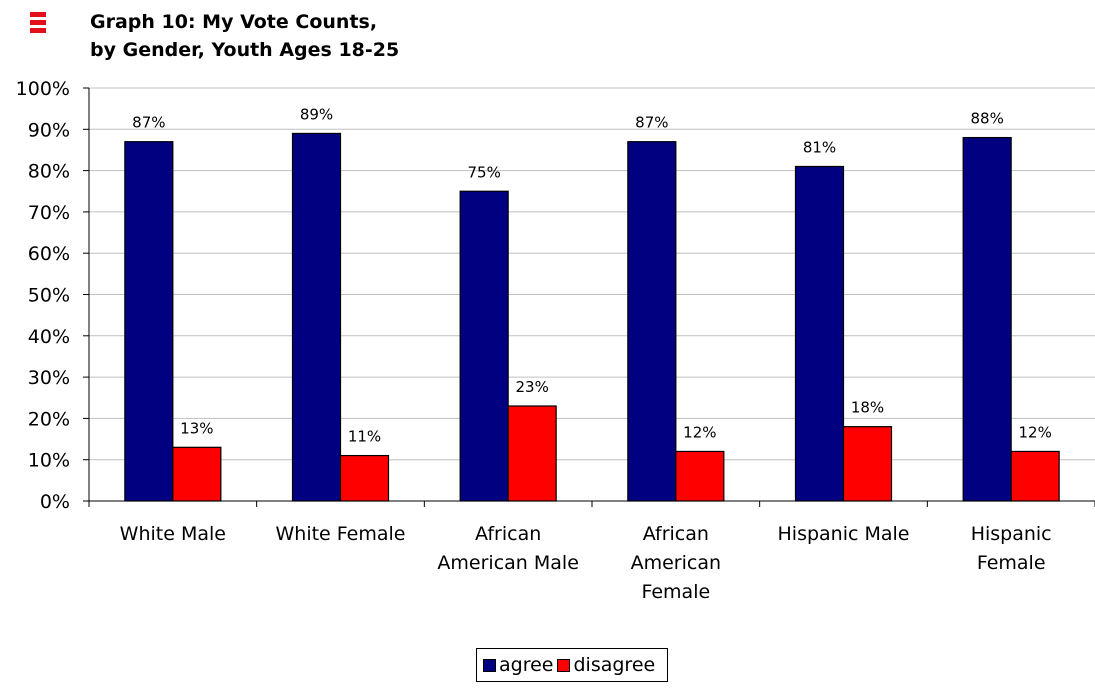 Image resolution: width=1095 pixels, height=688 pixels. I want to click on x-tick-label: Hispanic, so click(1011, 534).